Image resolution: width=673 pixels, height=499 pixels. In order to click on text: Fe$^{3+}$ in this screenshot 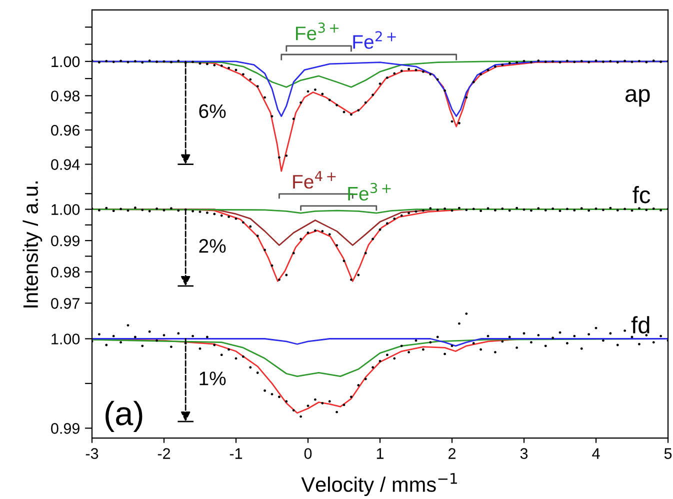, I will do `click(317, 31)`.